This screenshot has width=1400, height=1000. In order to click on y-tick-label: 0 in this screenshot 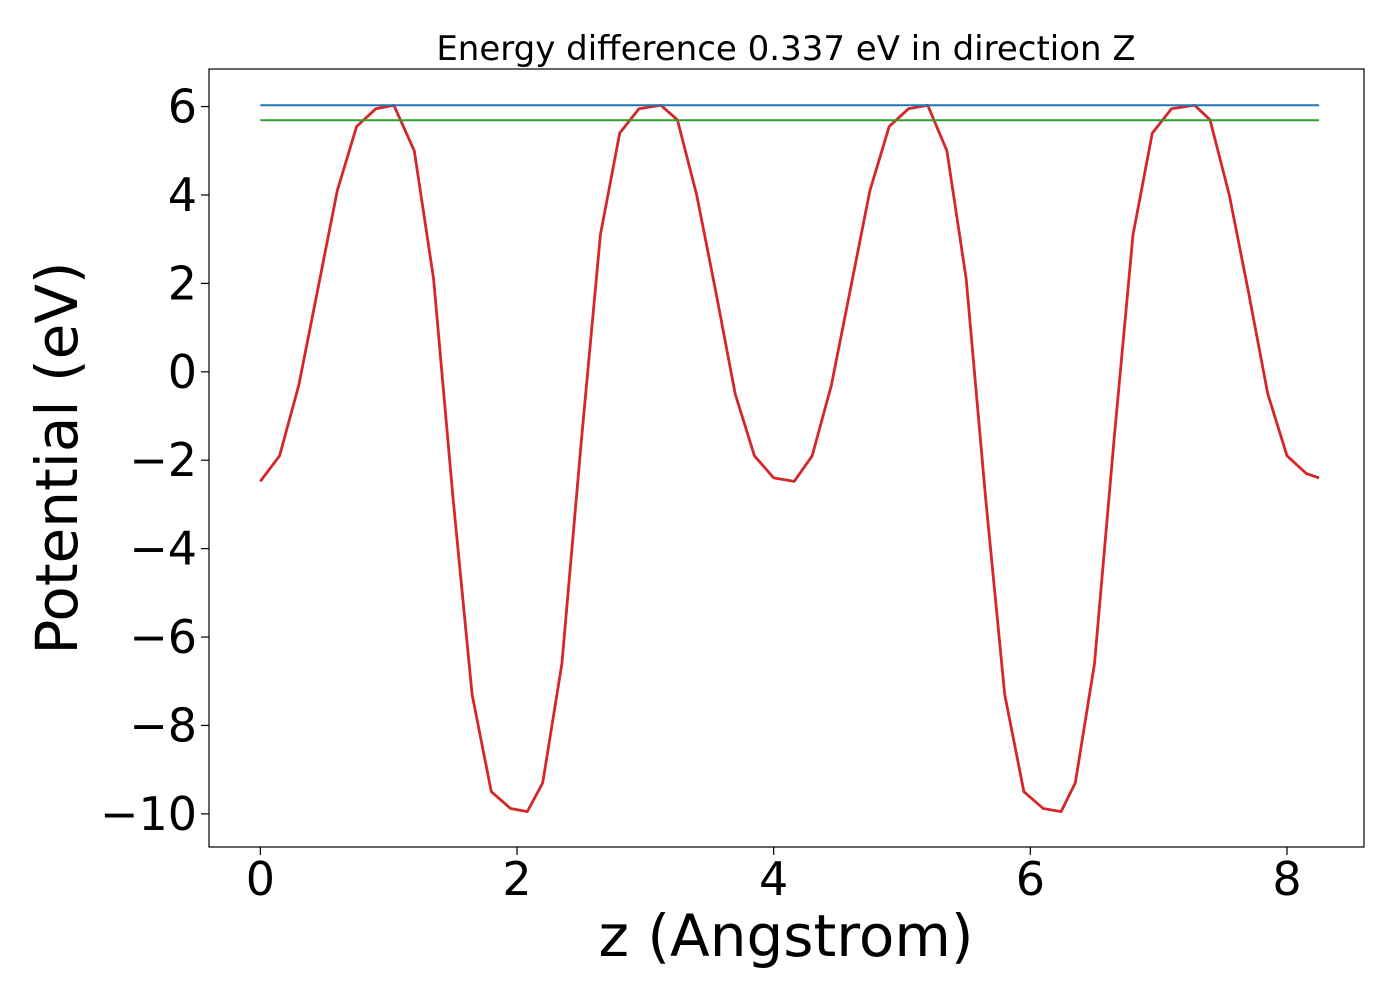, I will do `click(182, 372)`.